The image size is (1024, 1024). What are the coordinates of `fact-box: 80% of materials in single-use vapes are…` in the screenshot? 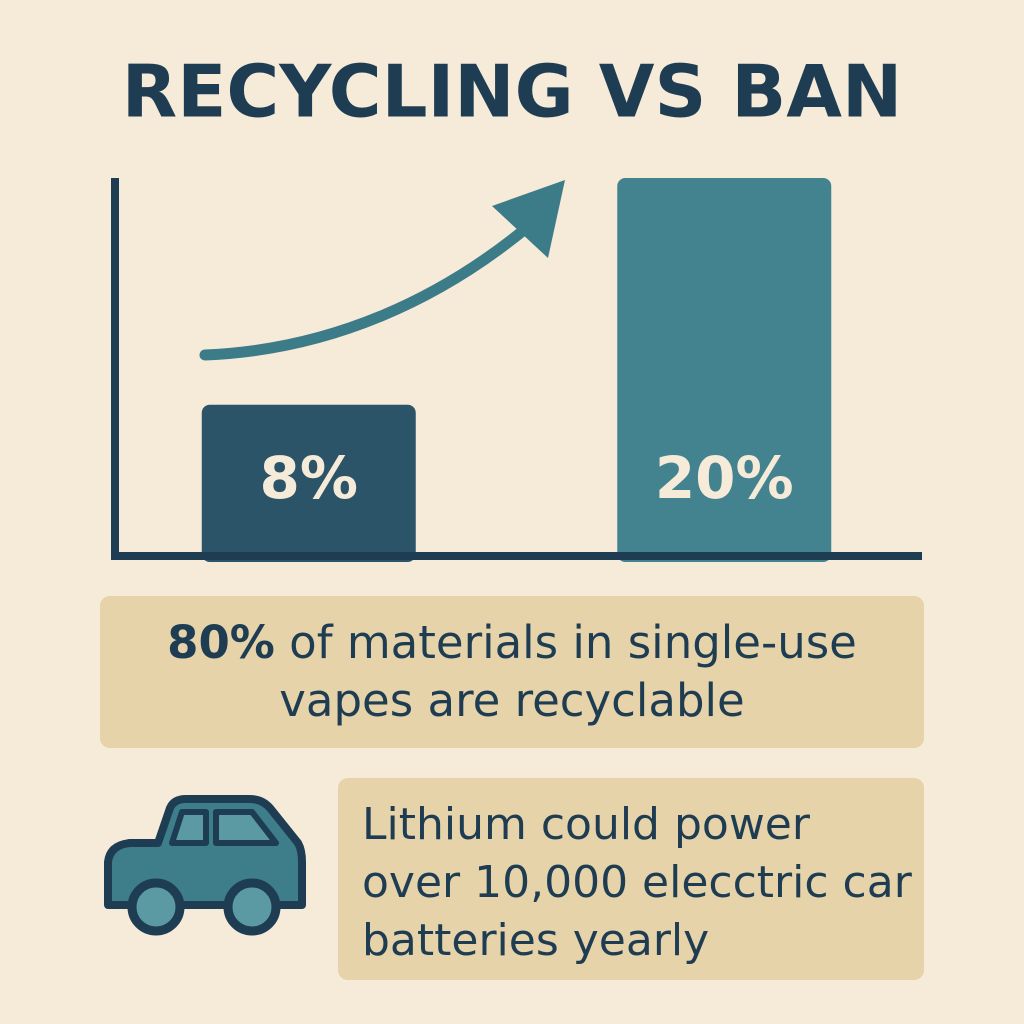 It's located at (512, 672).